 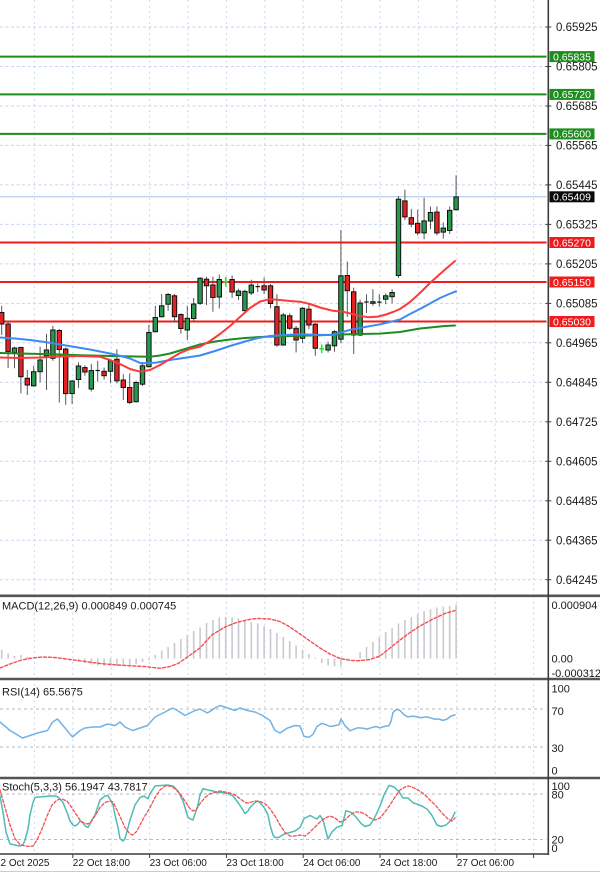 What do you see at coordinates (577, 107) in the screenshot?
I see `svg-text: 0.65685` at bounding box center [577, 107].